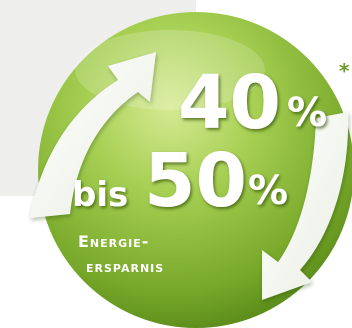 This screenshot has width=352, height=328. I want to click on value-bottom: 50, so click(195, 181).